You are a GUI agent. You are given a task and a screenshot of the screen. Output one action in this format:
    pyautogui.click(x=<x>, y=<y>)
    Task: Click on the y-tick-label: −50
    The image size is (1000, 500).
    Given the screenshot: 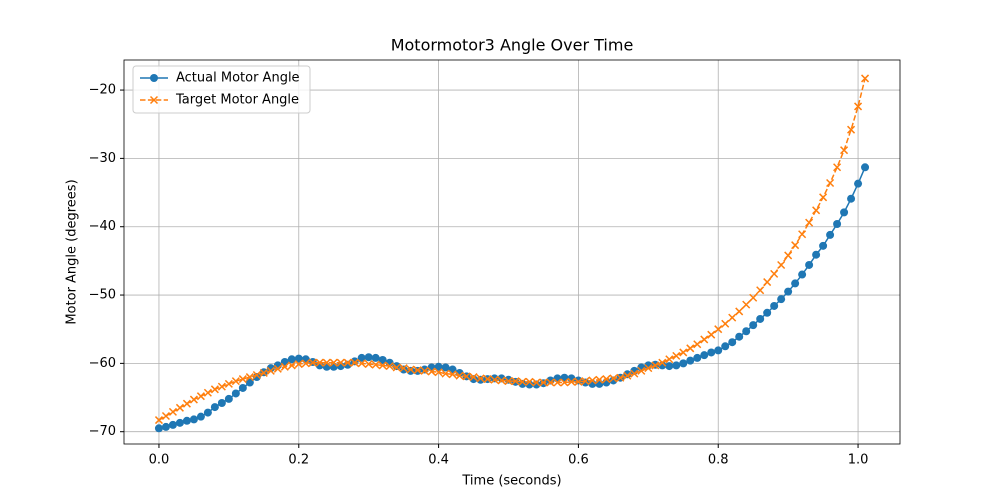 What is the action you would take?
    pyautogui.click(x=102, y=295)
    